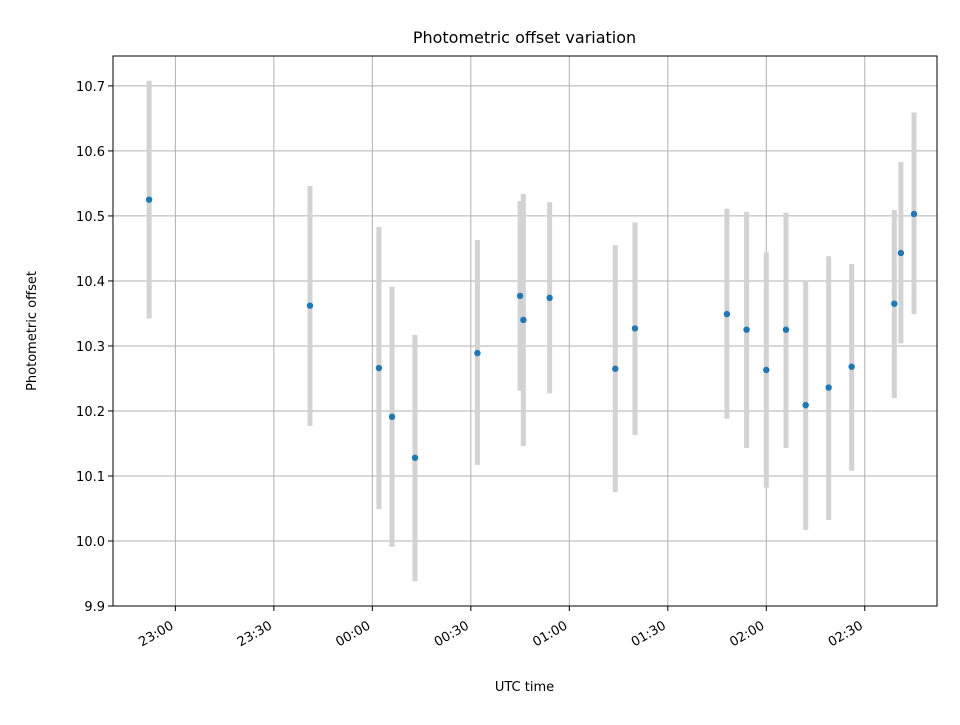 This screenshot has height=725, width=960. What do you see at coordinates (90, 87) in the screenshot?
I see `y-tick-label: 10.7` at bounding box center [90, 87].